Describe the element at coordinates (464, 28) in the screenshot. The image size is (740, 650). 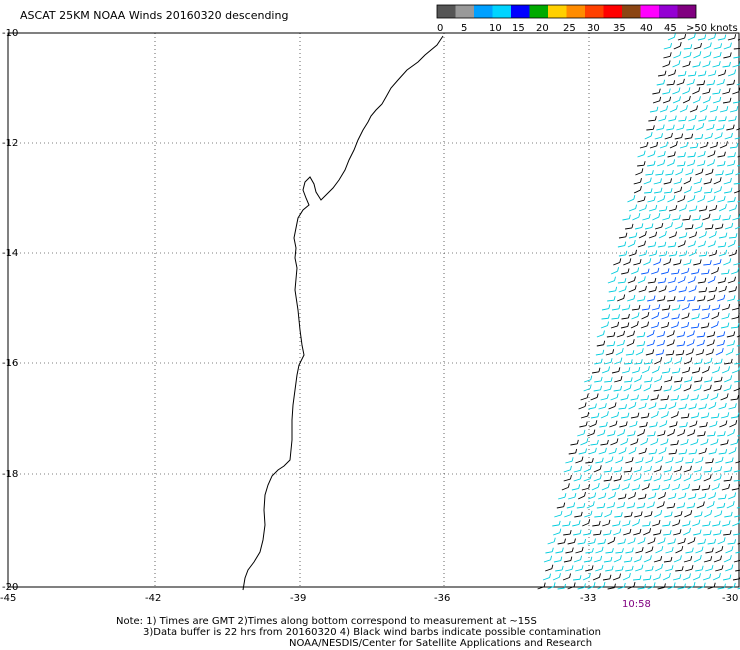
I see `legend-label: 5` at that location.